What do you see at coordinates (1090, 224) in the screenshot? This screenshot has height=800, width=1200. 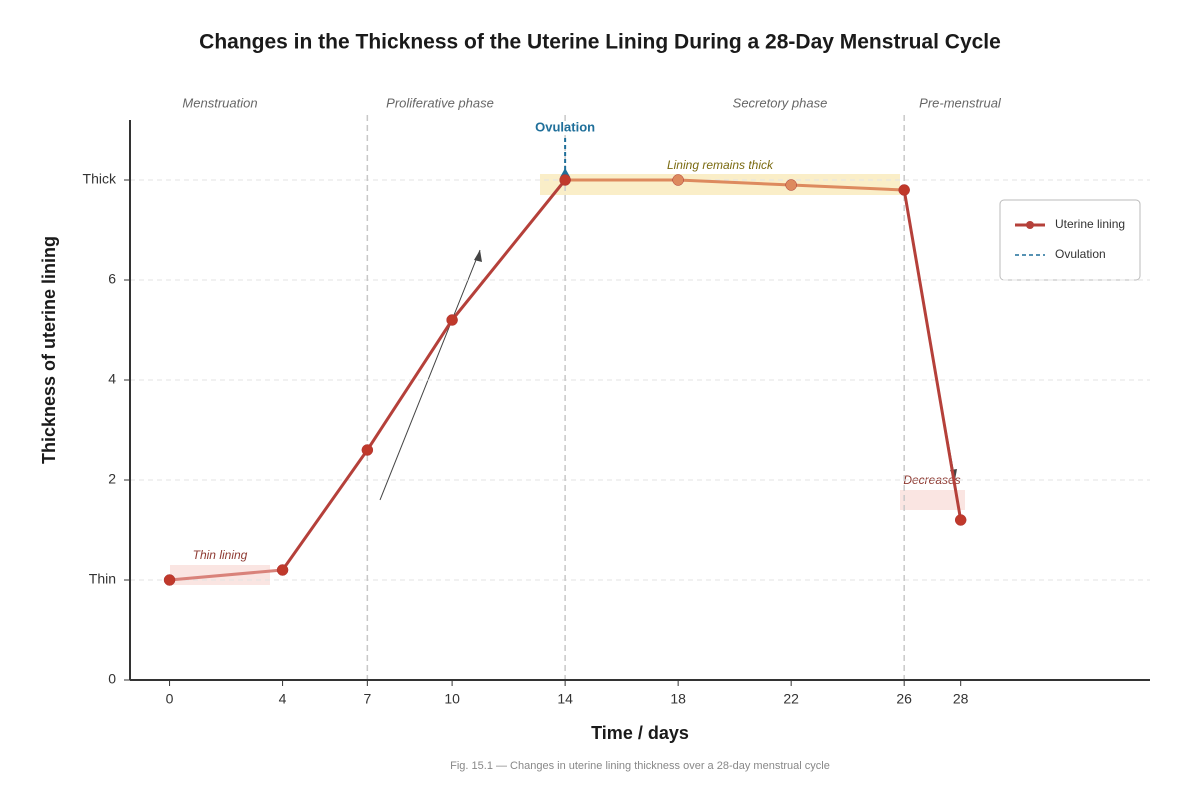 I see `legend-label: Uterine lining` at bounding box center [1090, 224].